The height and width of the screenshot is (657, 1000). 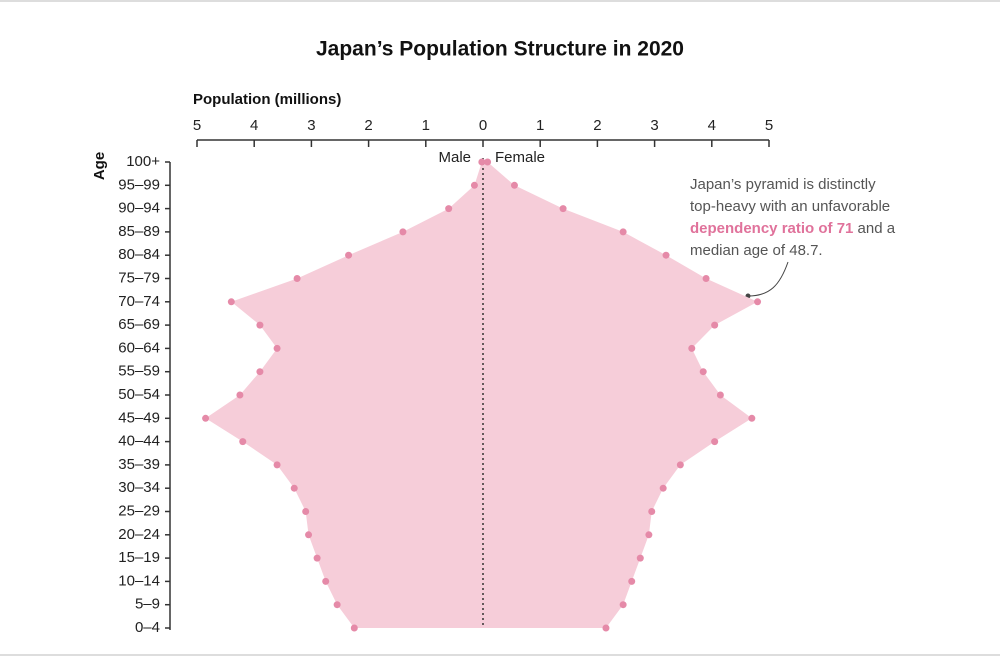 I want to click on y-tick-label: 70–74, so click(x=139, y=301).